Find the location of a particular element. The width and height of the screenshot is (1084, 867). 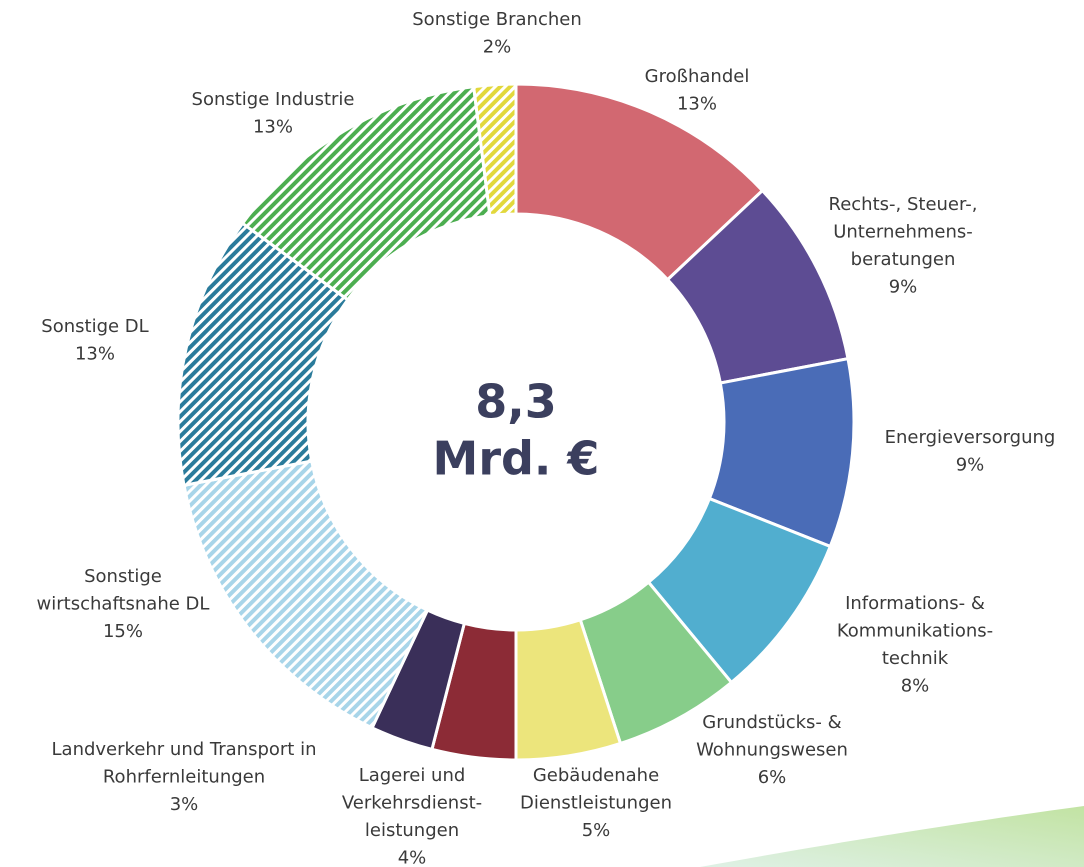

segment-label: Sonstige Industrie is located at coordinates (273, 99).